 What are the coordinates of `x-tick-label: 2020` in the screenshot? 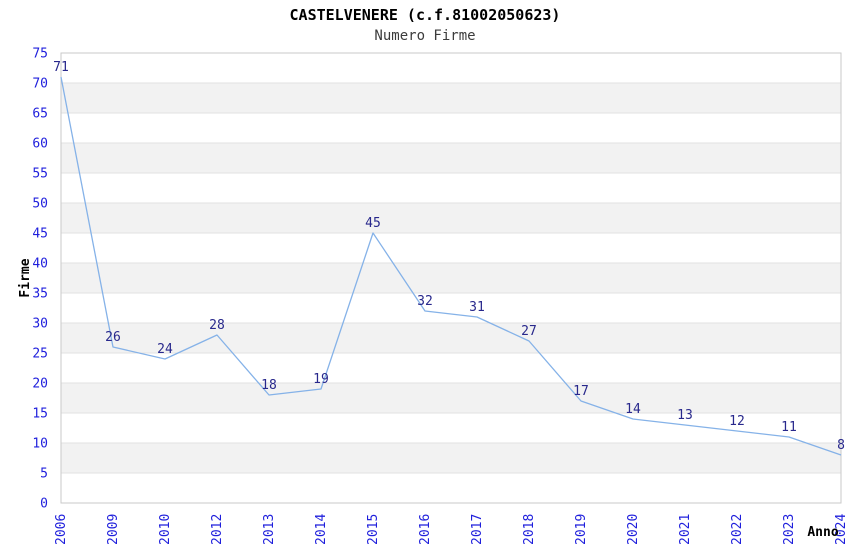 It's located at (633, 529).